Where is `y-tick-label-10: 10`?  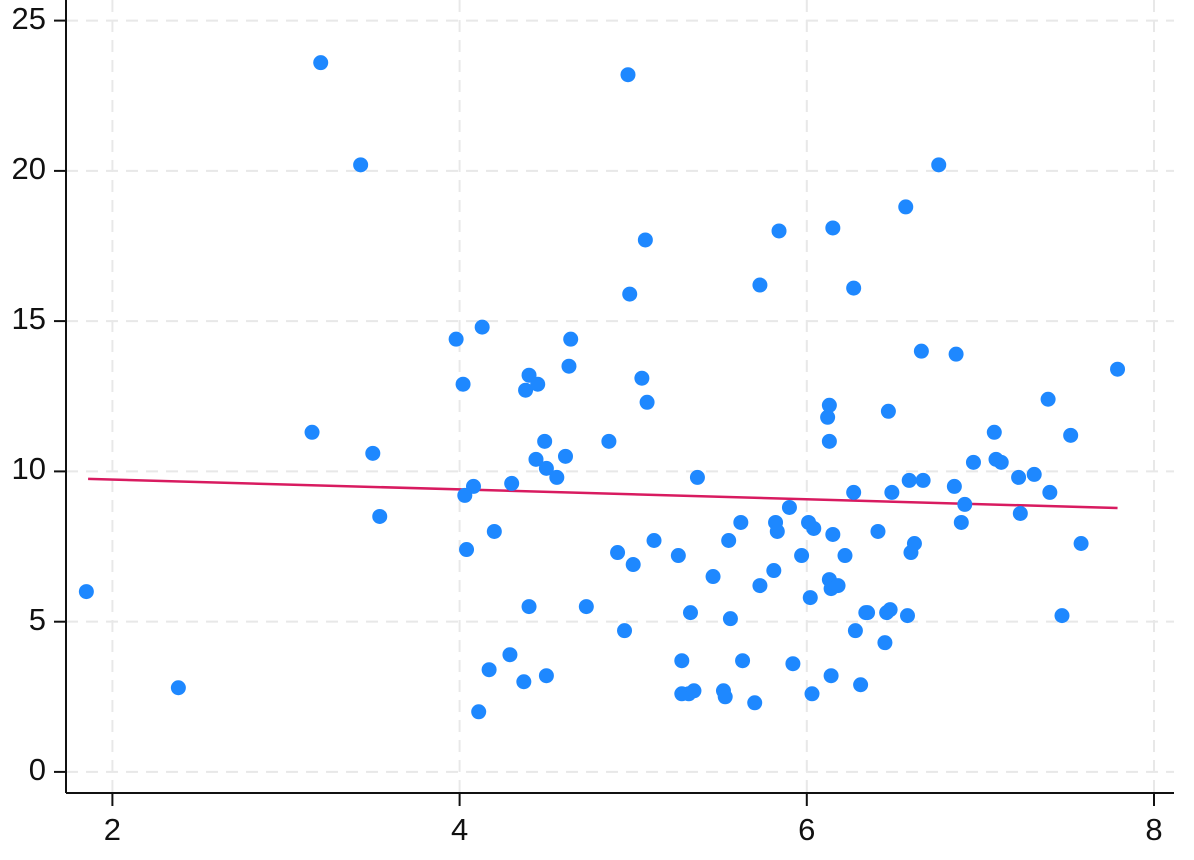
y-tick-label-10: 10 is located at coordinates (29, 468).